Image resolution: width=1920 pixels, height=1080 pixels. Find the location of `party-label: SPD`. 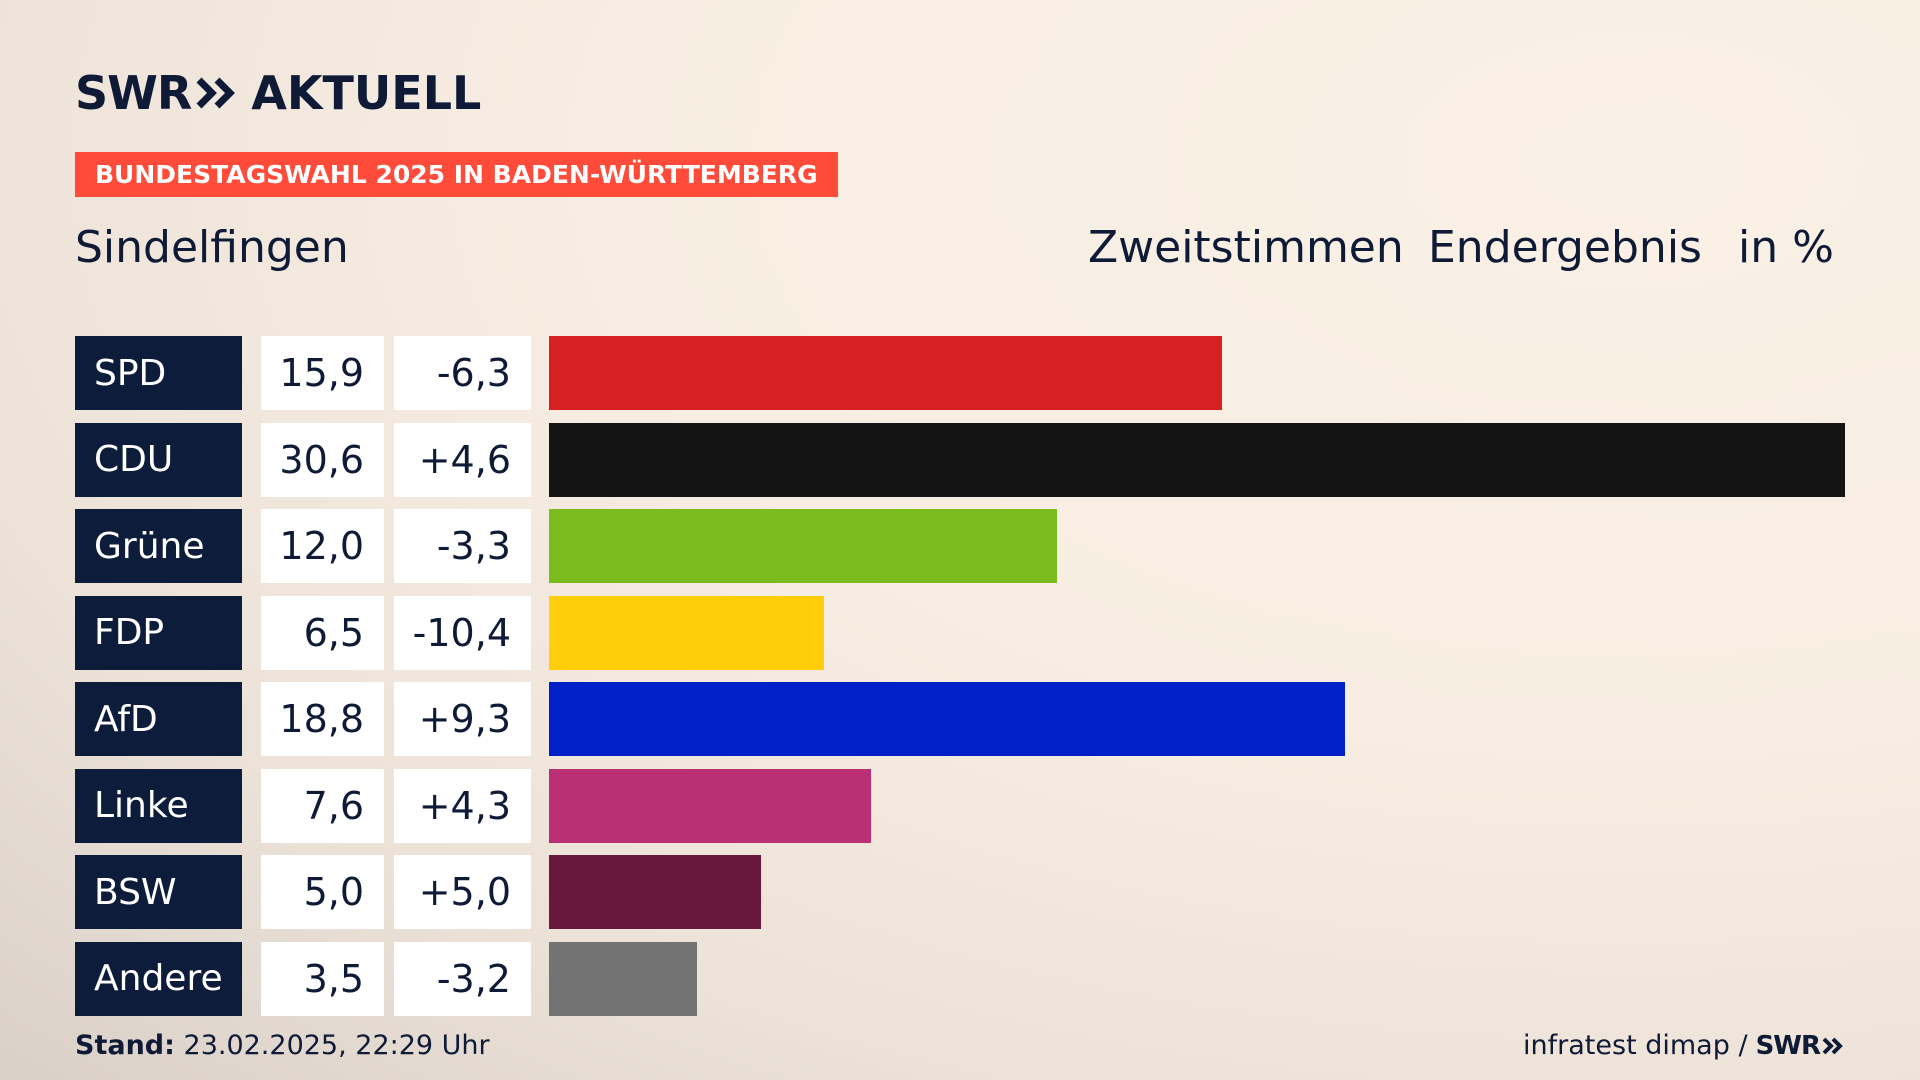

party-label: SPD is located at coordinates (158, 373).